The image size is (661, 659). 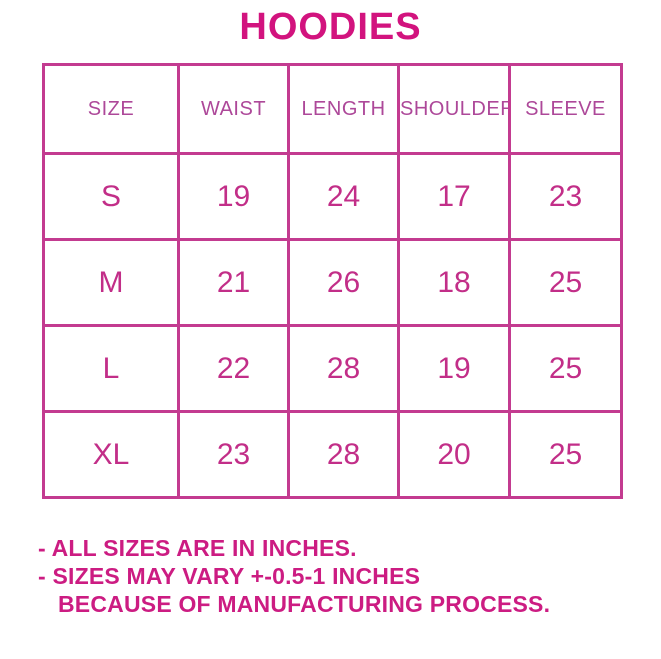 What do you see at coordinates (565, 109) in the screenshot?
I see `column-header-sleeve: SLEEVE` at bounding box center [565, 109].